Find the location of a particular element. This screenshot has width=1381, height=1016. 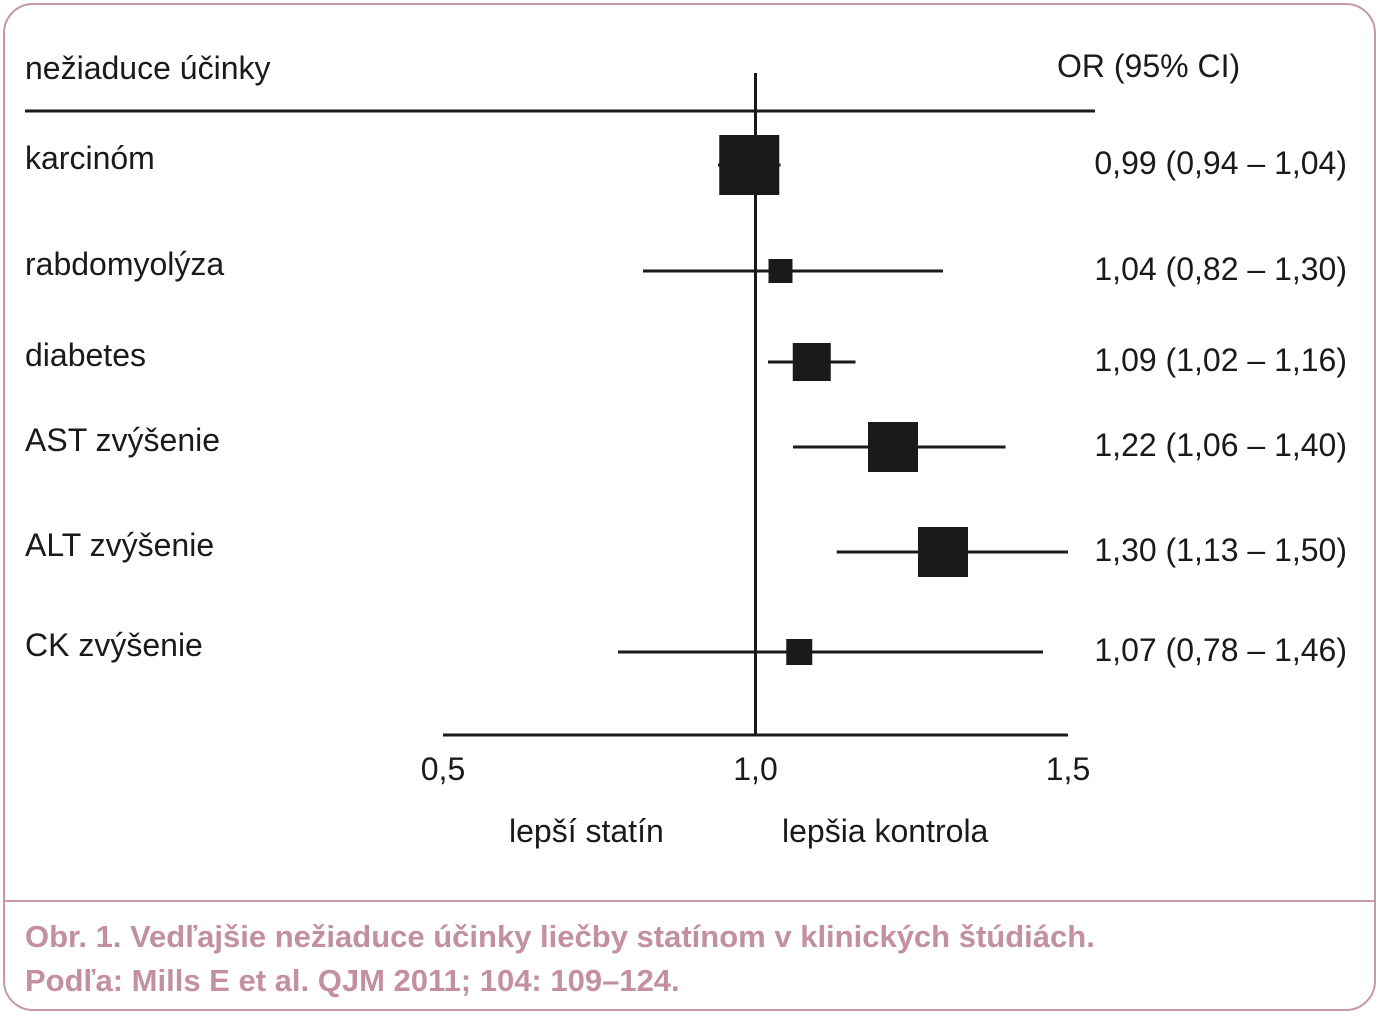

header-label: nežiaduce účinky is located at coordinates (148, 68).